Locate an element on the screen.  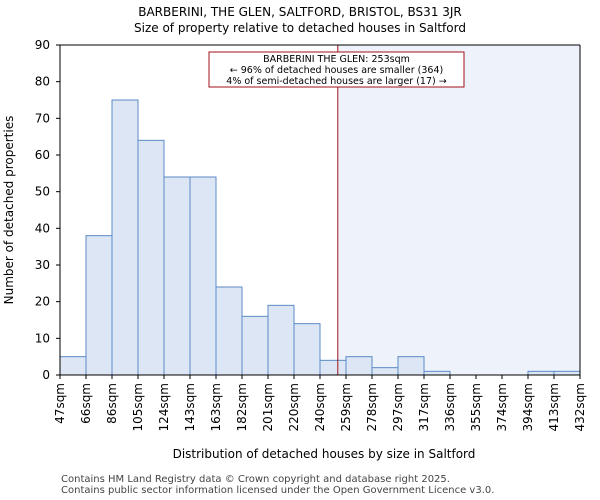
x-tick-label: 278sqm is located at coordinates (372, 407).